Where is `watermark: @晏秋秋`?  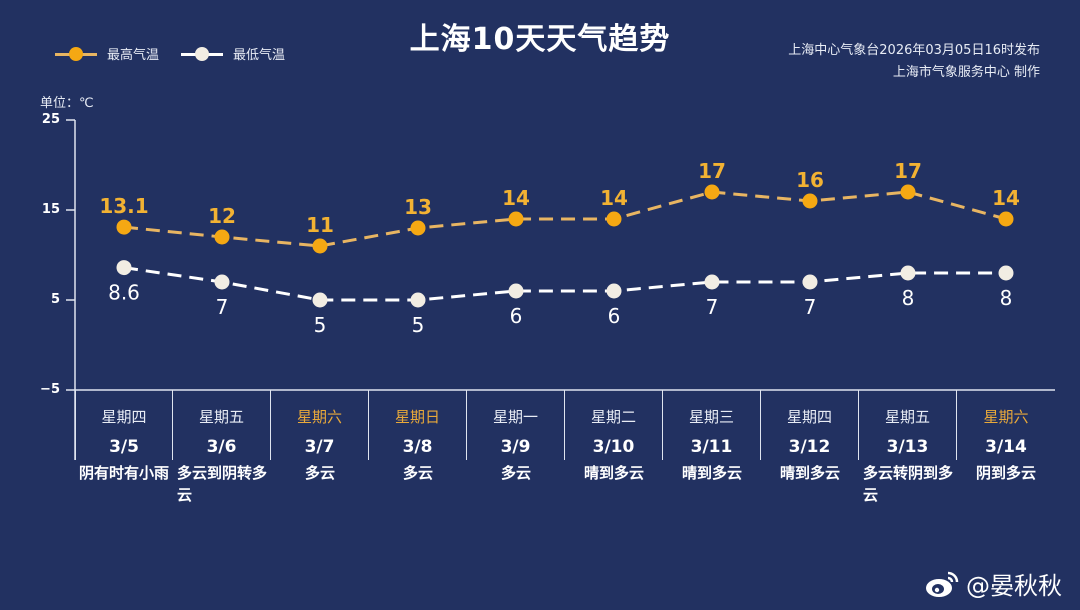 watermark: @晏秋秋 is located at coordinates (993, 583).